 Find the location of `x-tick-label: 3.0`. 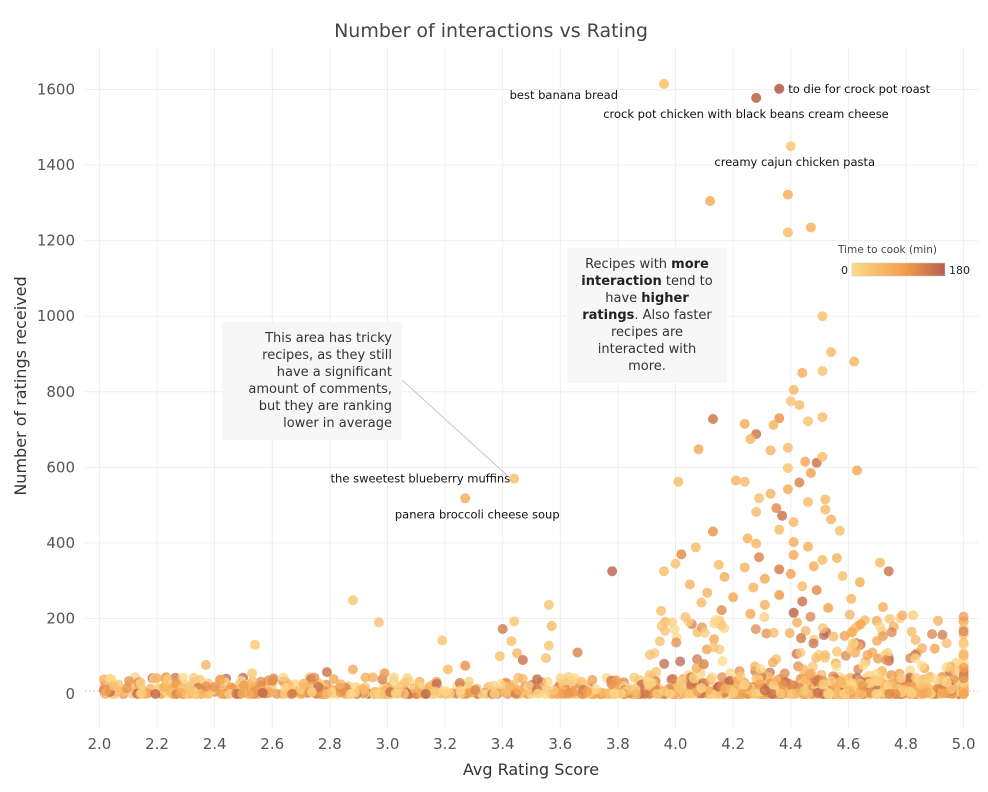

x-tick-label: 3.0 is located at coordinates (388, 744).